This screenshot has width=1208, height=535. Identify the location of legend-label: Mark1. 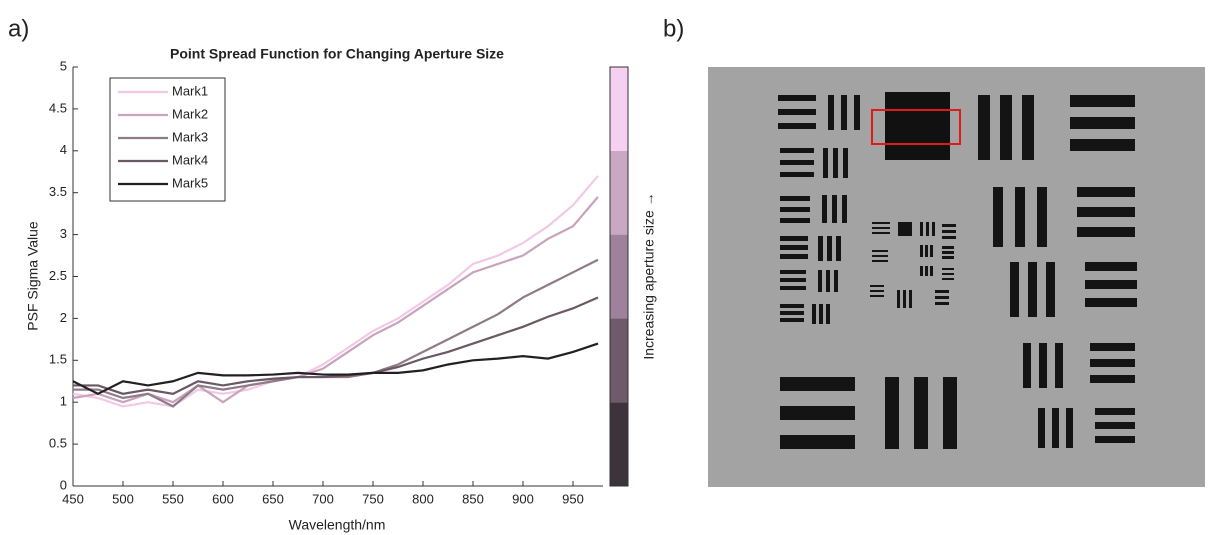
(190, 90).